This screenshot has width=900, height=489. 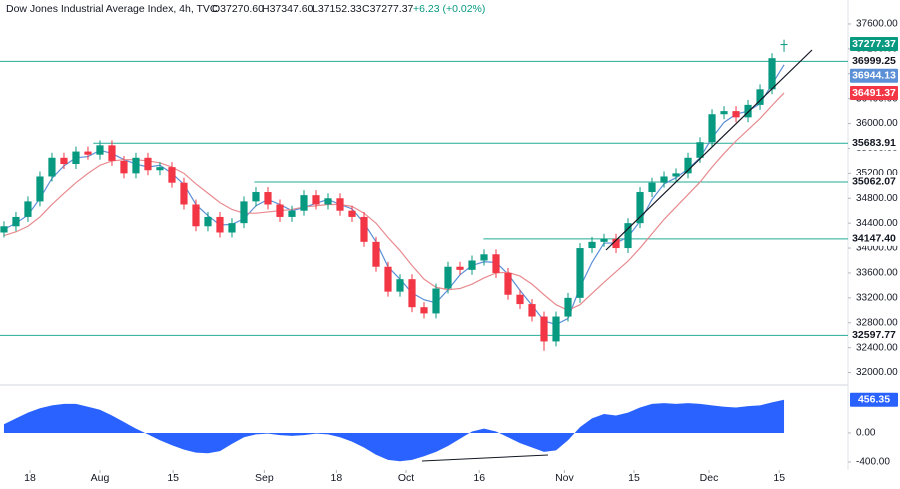 I want to click on divergence-line, so click(x=485, y=458).